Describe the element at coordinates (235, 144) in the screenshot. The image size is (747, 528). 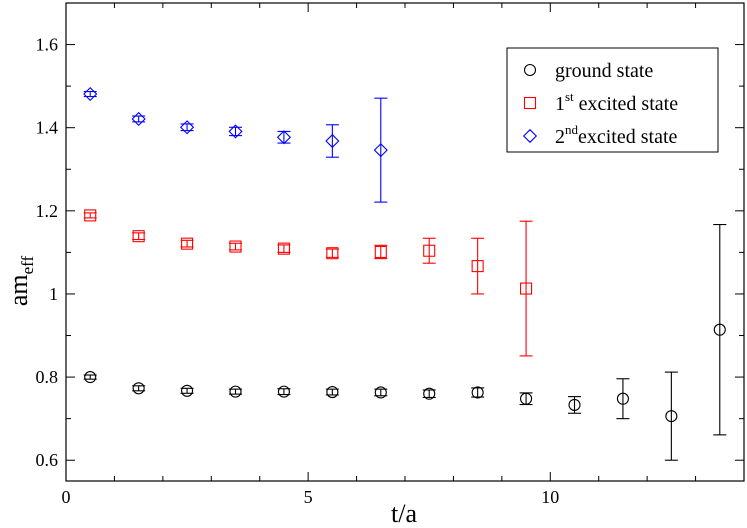
I see `series-second` at that location.